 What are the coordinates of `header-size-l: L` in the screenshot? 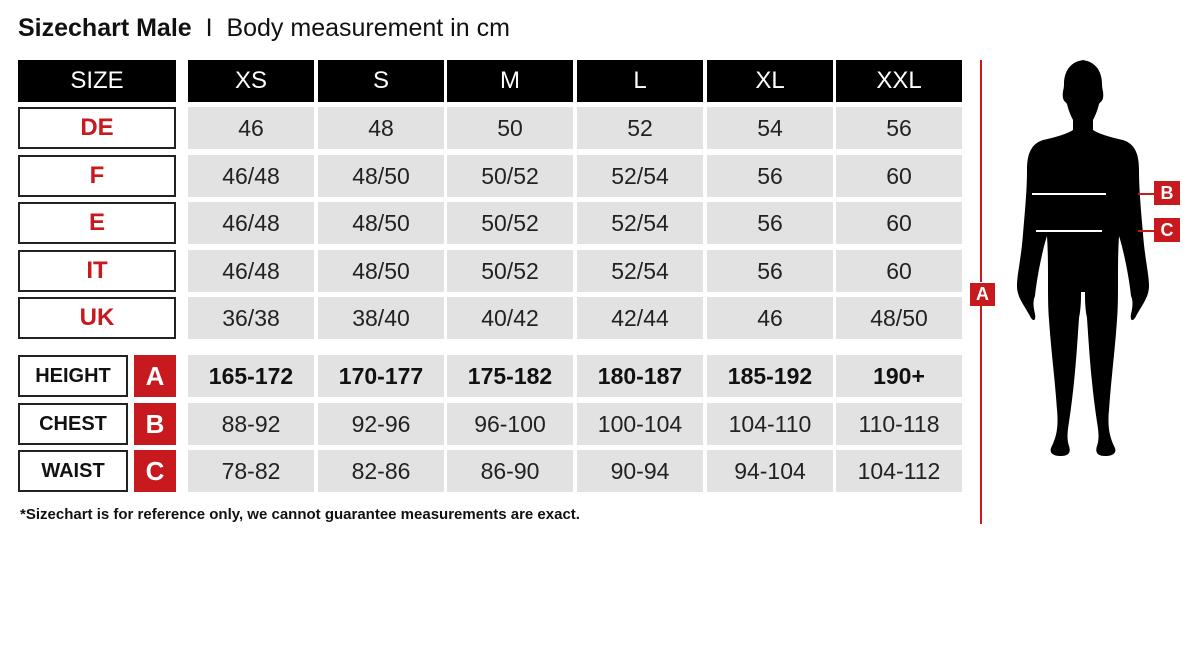 It's located at (640, 81).